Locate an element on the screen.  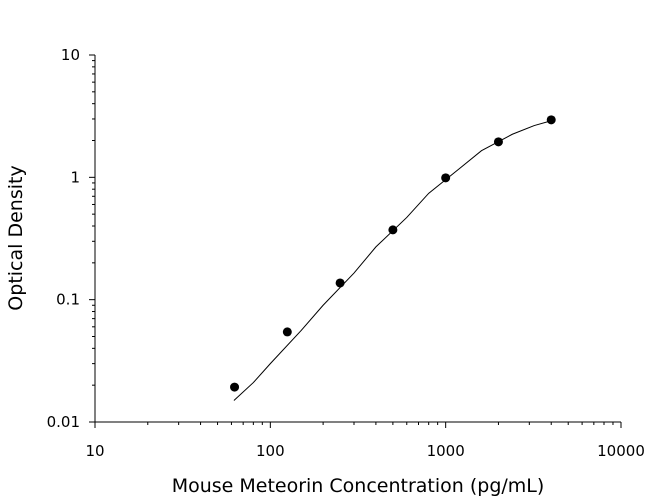
x-tick-label: 10000 is located at coordinates (621, 451).